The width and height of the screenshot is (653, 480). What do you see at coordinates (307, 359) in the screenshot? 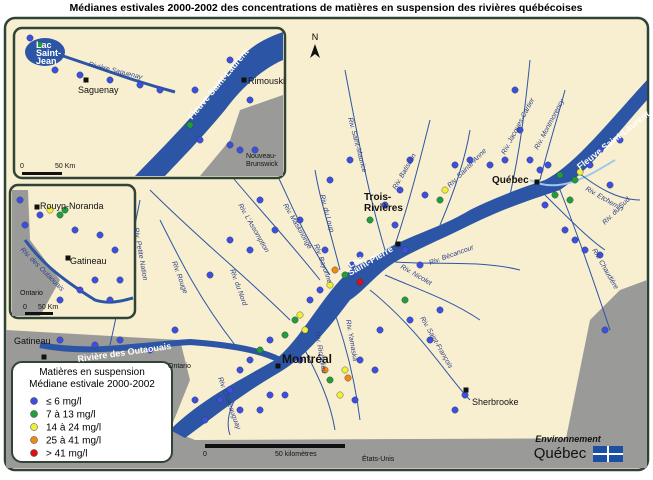
I see `city-label: Montréal` at bounding box center [307, 359].